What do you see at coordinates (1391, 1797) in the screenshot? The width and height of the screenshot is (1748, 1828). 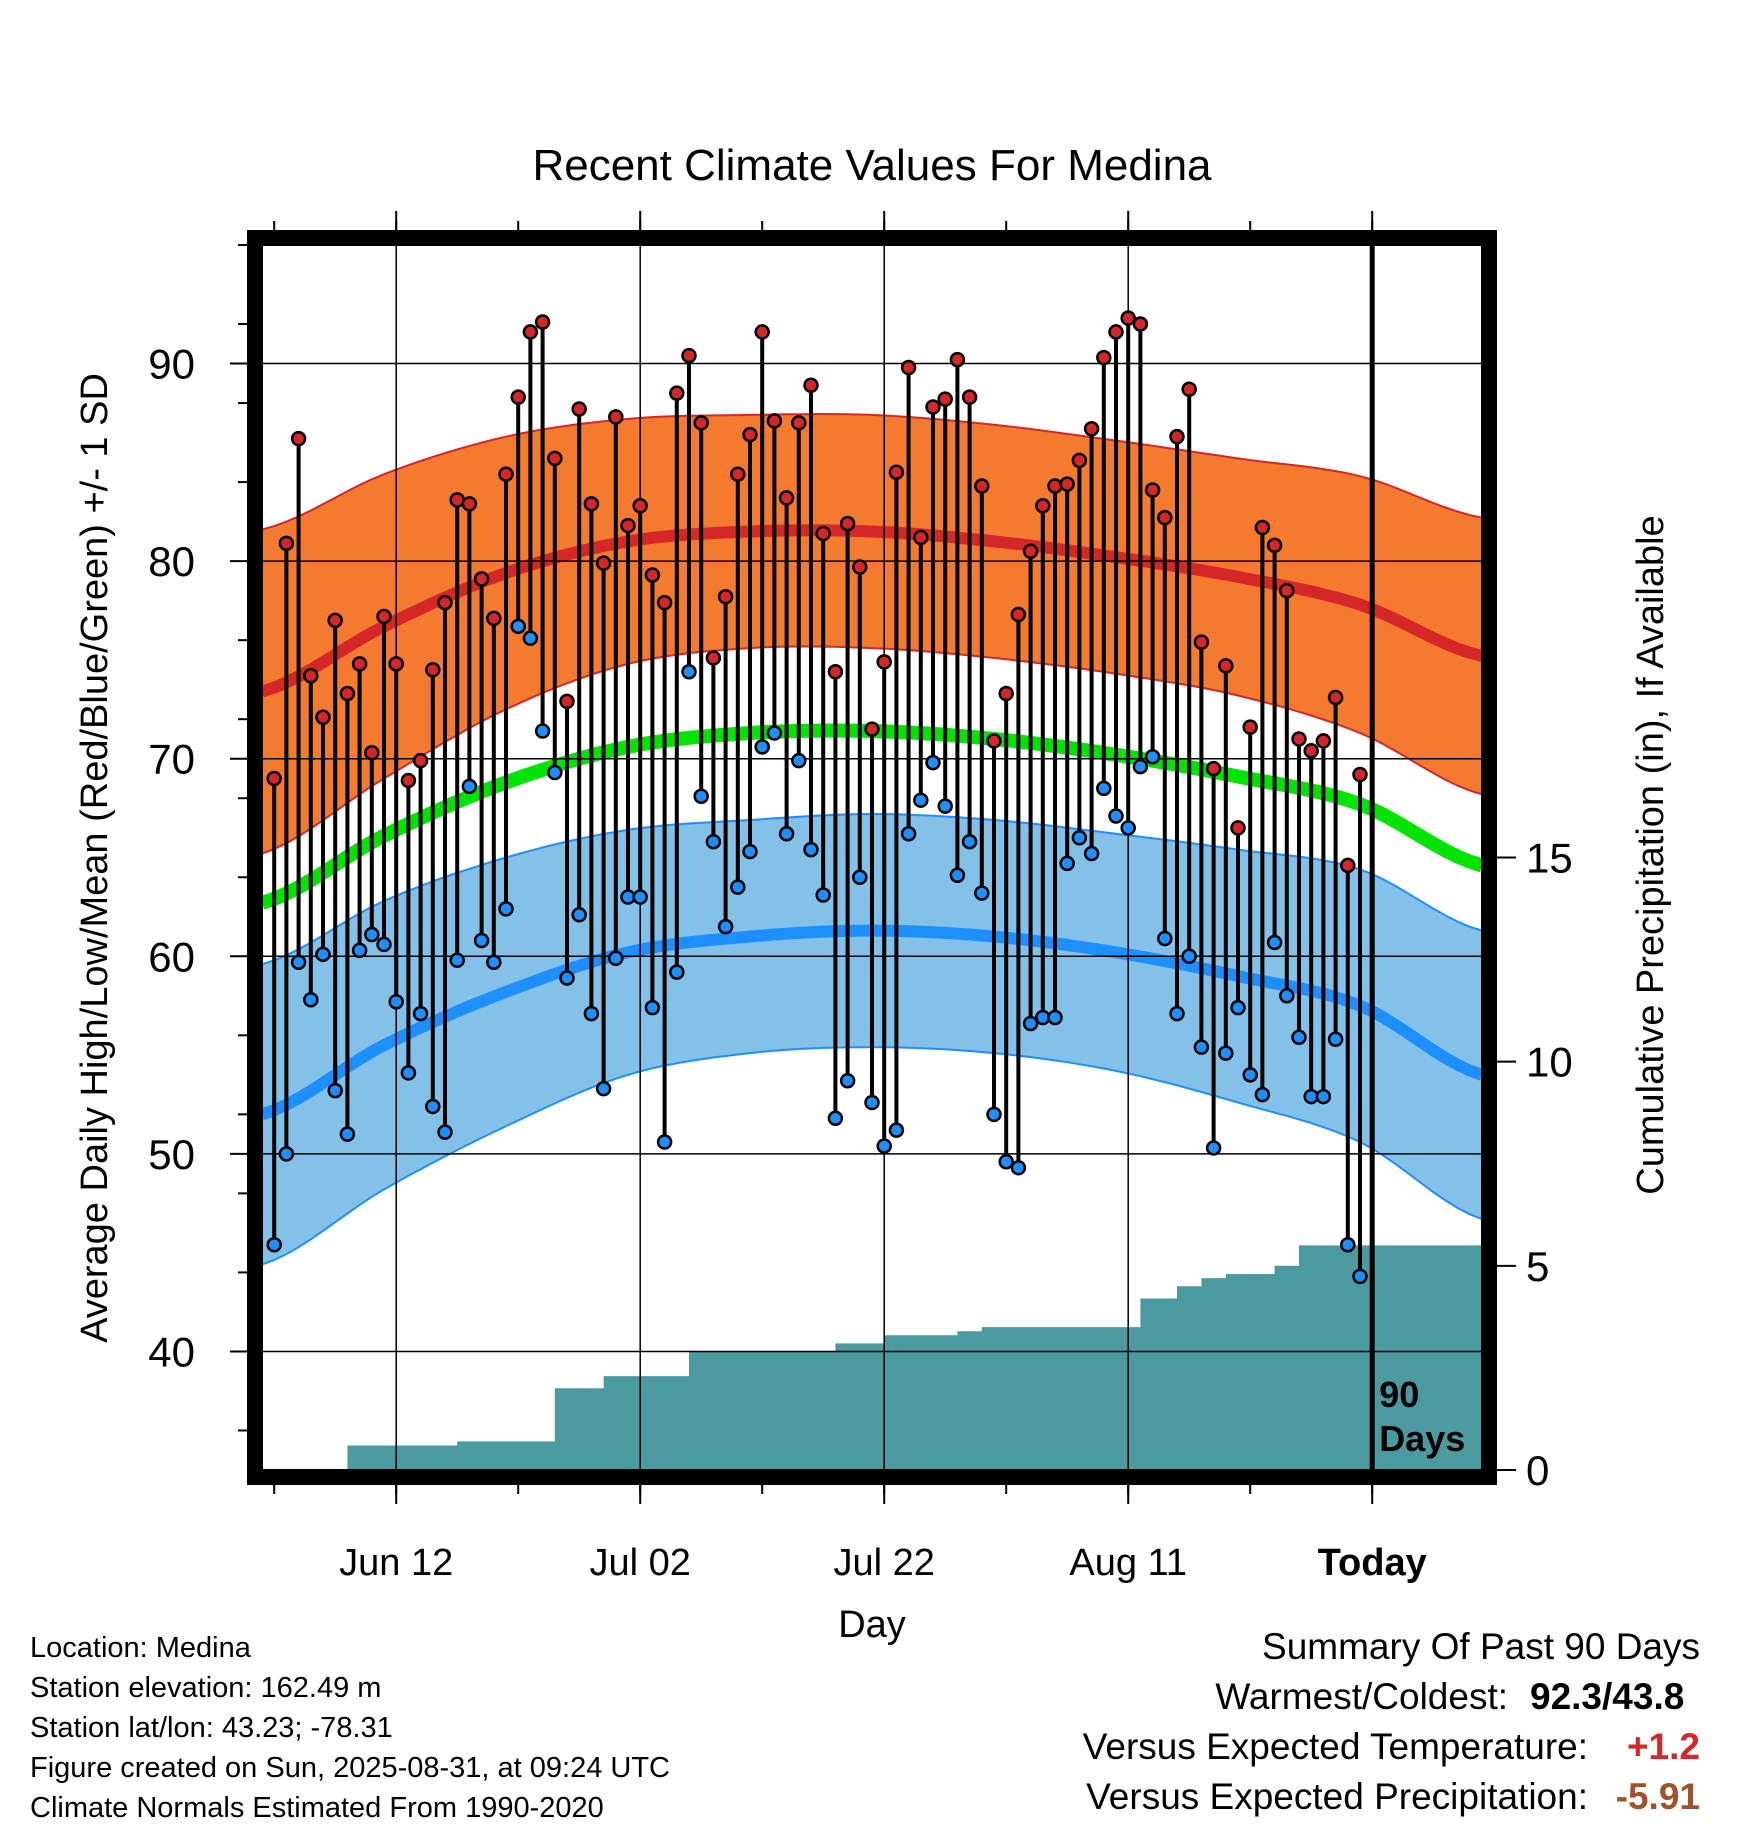 I see `precip-anomaly-row: Versus Expected Precipitation: -5.91` at bounding box center [1391, 1797].